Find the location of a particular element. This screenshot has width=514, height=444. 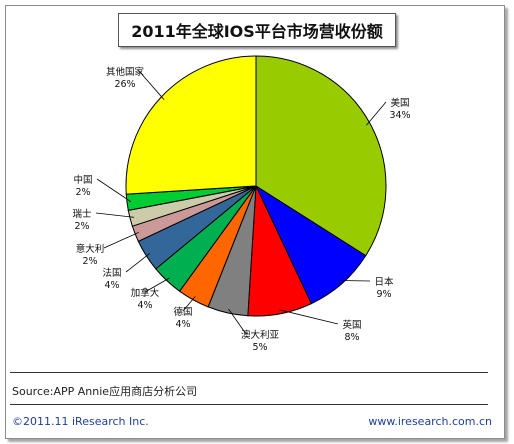

slice-label-name-2: 英国 is located at coordinates (351, 325).